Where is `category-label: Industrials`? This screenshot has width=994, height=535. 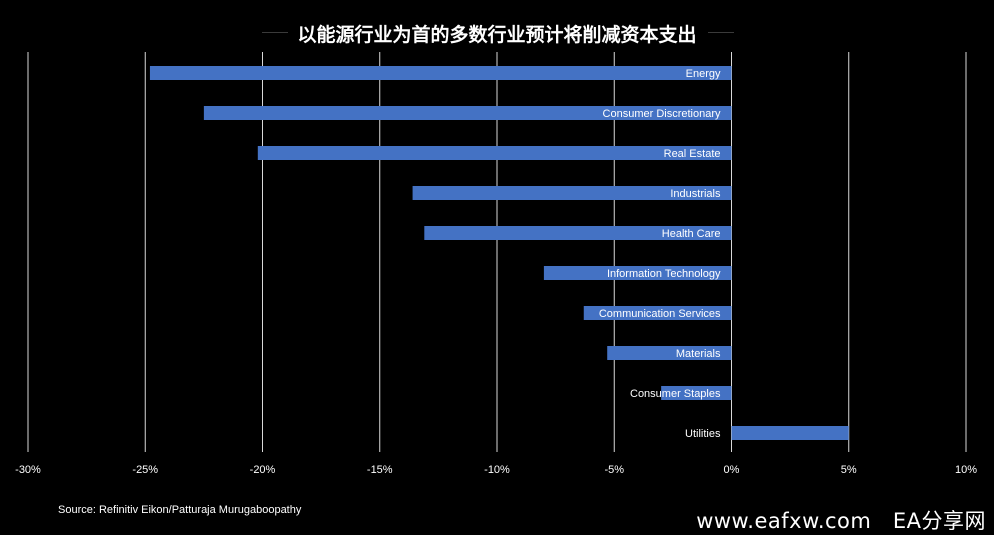 category-label: Industrials is located at coordinates (695, 194).